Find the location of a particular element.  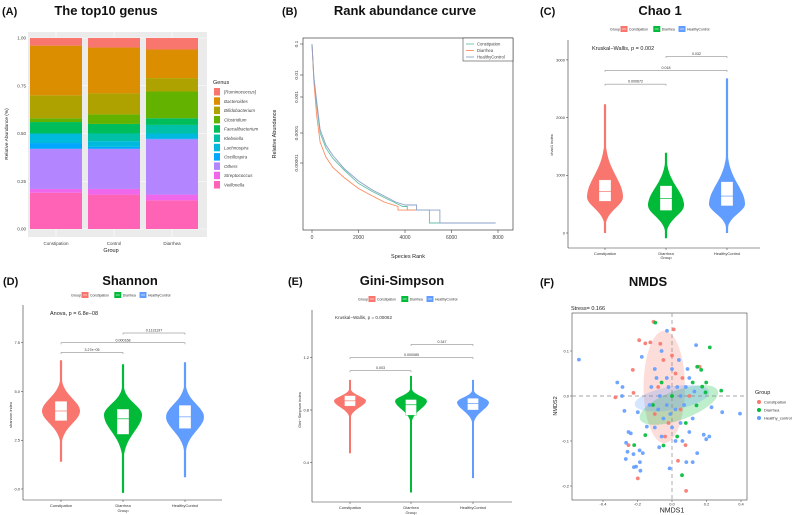

legend-label: Bifidobacterium is located at coordinates (239, 110).